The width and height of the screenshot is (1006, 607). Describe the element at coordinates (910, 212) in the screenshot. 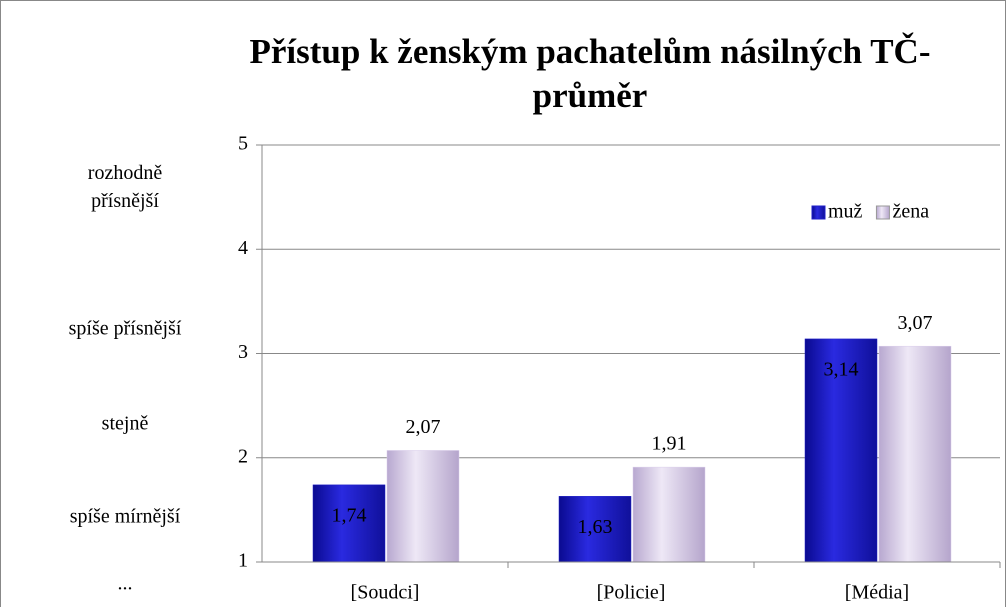

I see `legend-label: žena` at that location.